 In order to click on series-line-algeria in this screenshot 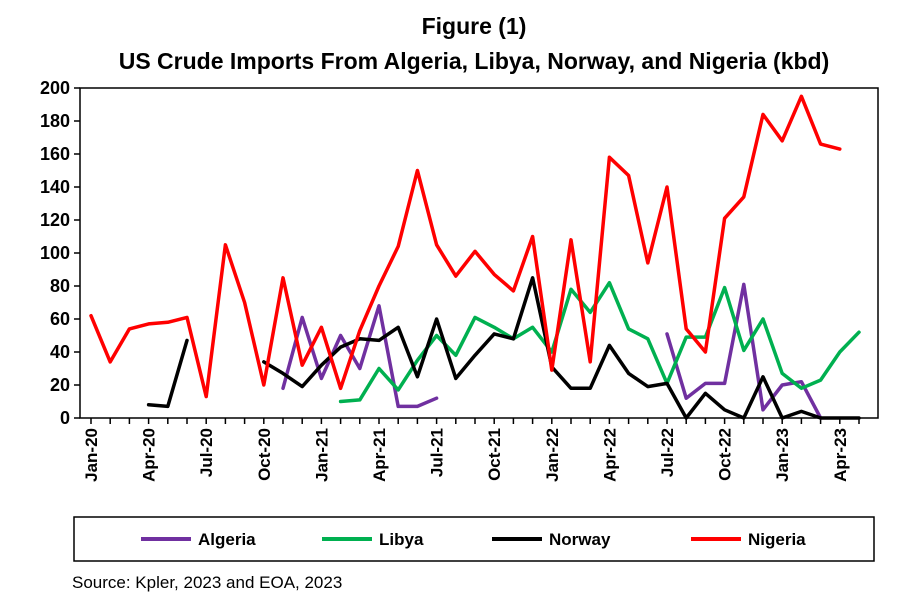, I will do `click(360, 356)`.